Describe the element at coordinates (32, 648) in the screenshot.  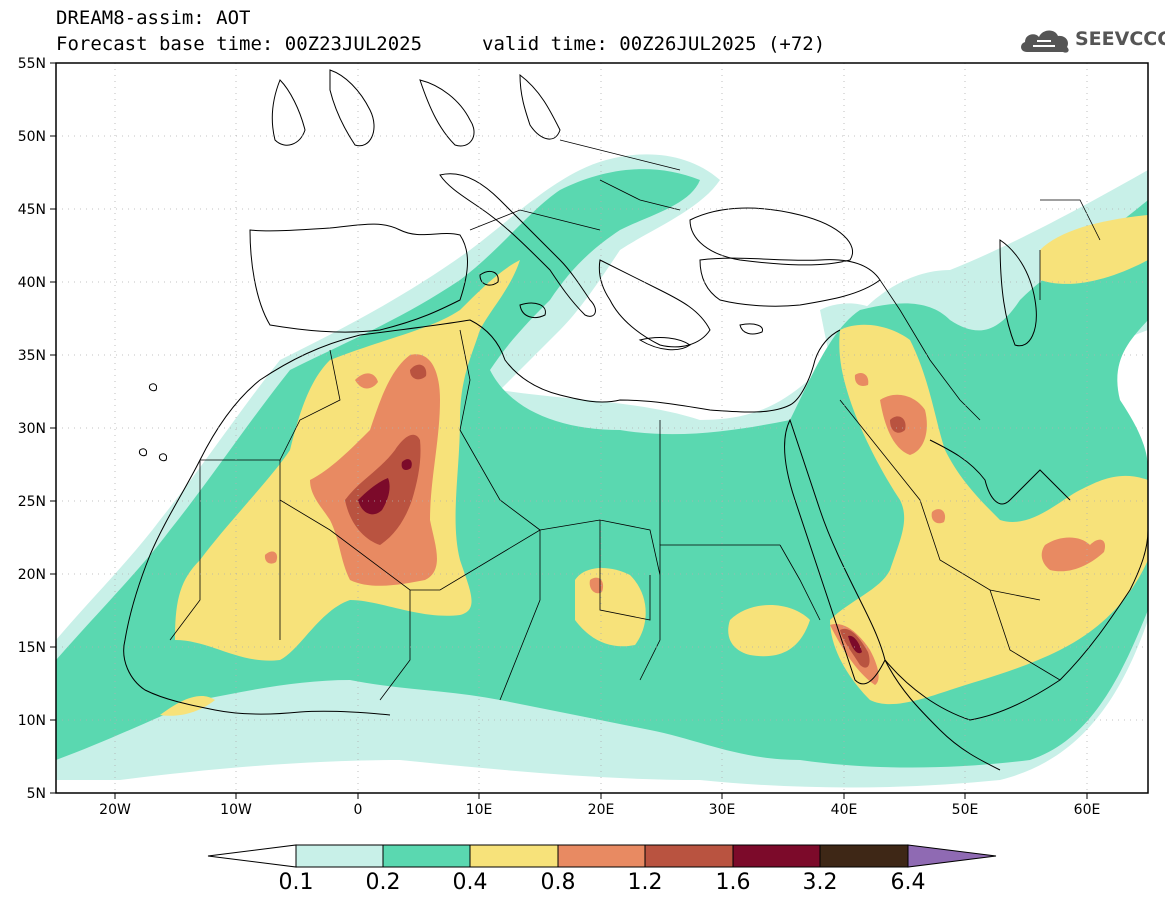
I see `lat-label: 15N` at that location.